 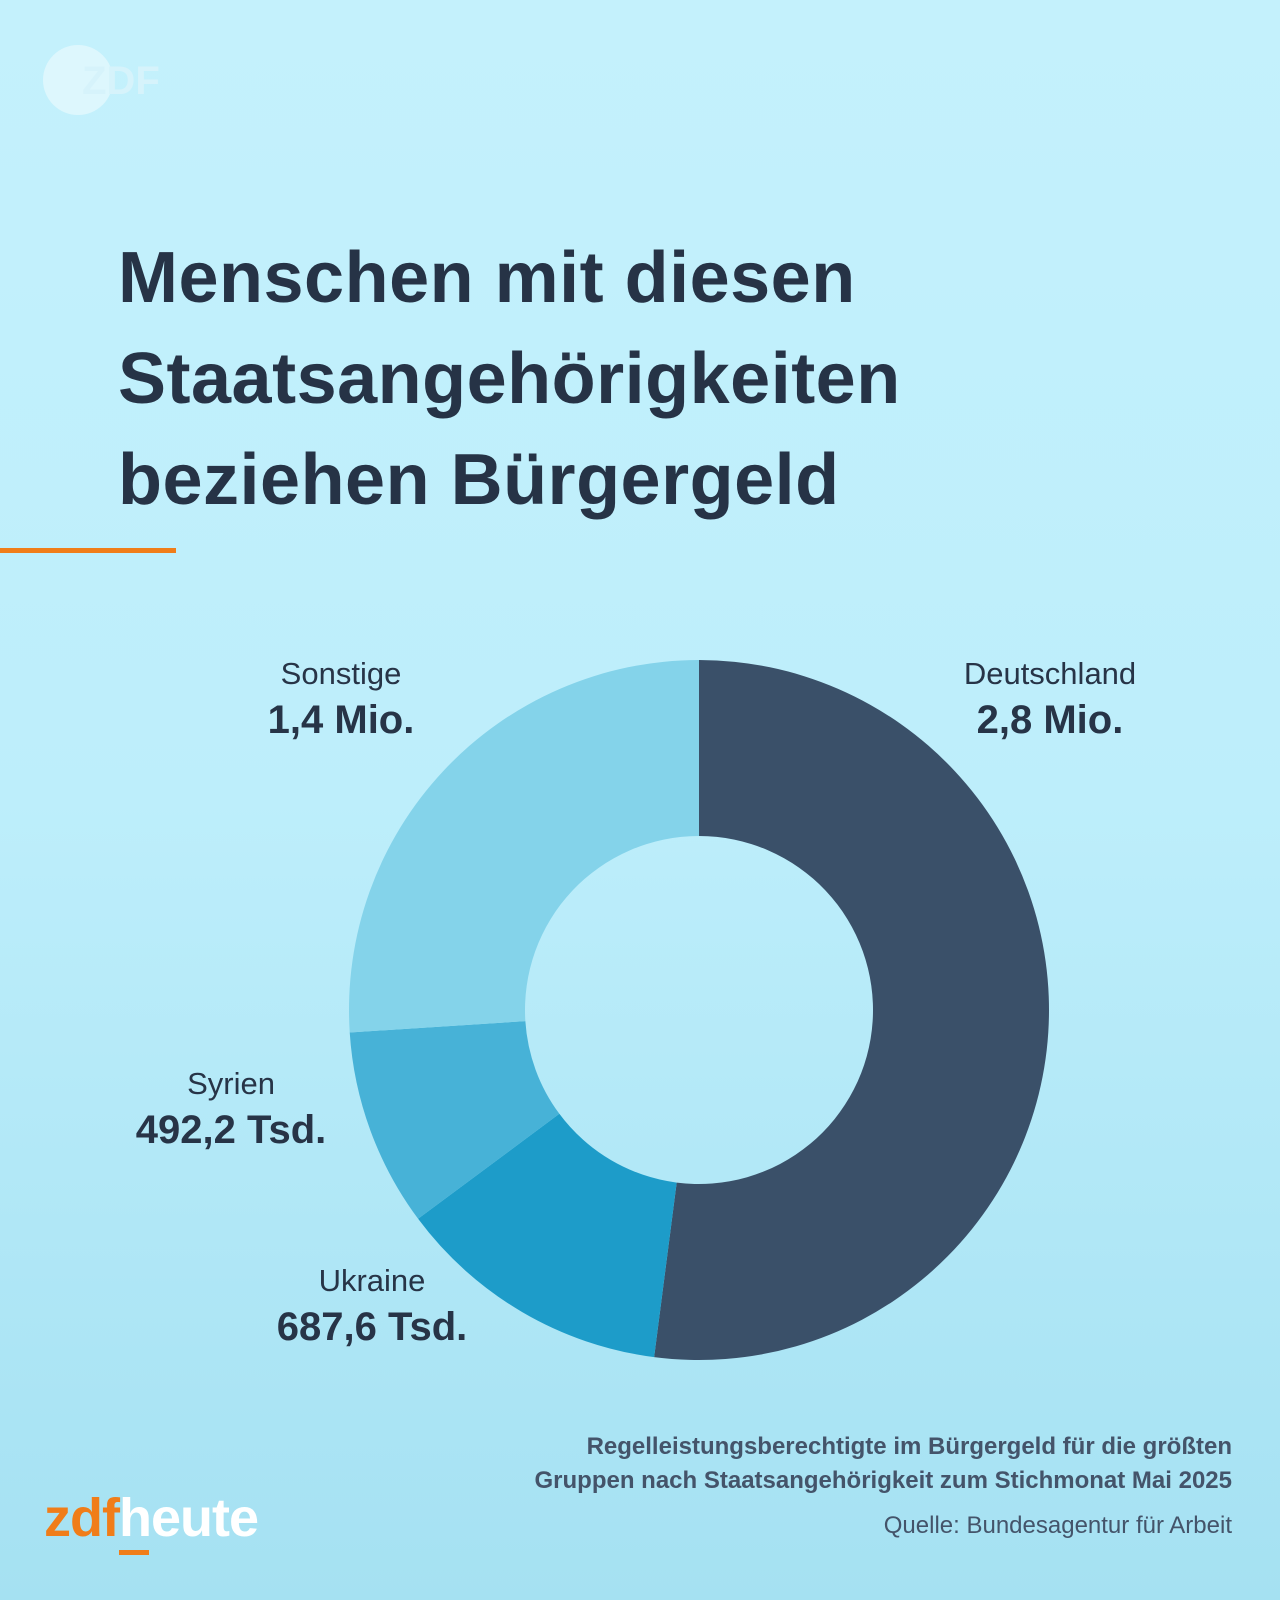 What do you see at coordinates (479, 480) in the screenshot?
I see `title-line: beziehen Bürgergeld` at bounding box center [479, 480].